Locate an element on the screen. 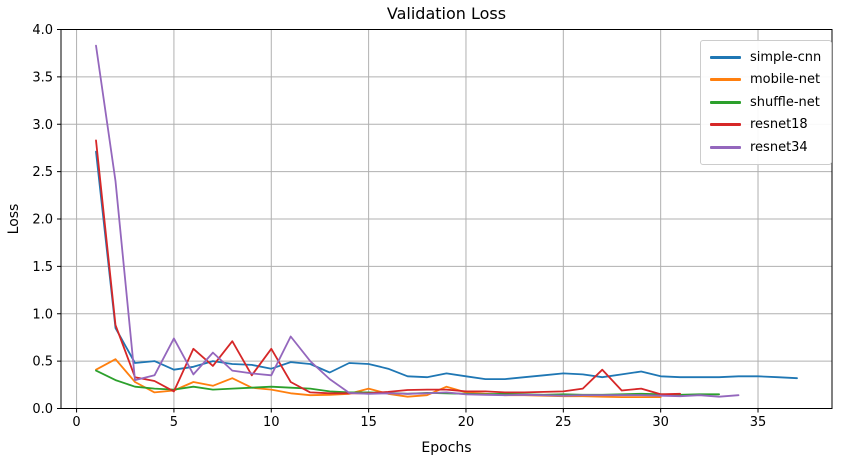 The image size is (846, 468). legend-swatch-mobile-net is located at coordinates (725, 80).